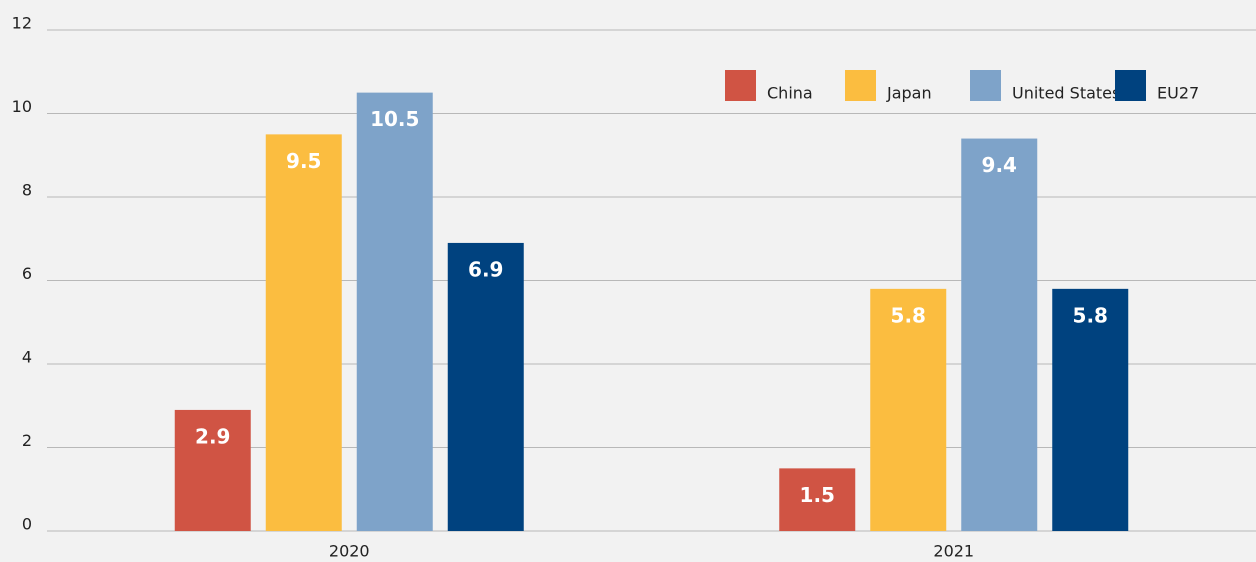 This screenshot has height=562, width=1256. What do you see at coordinates (790, 93) in the screenshot?
I see `legend-label: China` at bounding box center [790, 93].